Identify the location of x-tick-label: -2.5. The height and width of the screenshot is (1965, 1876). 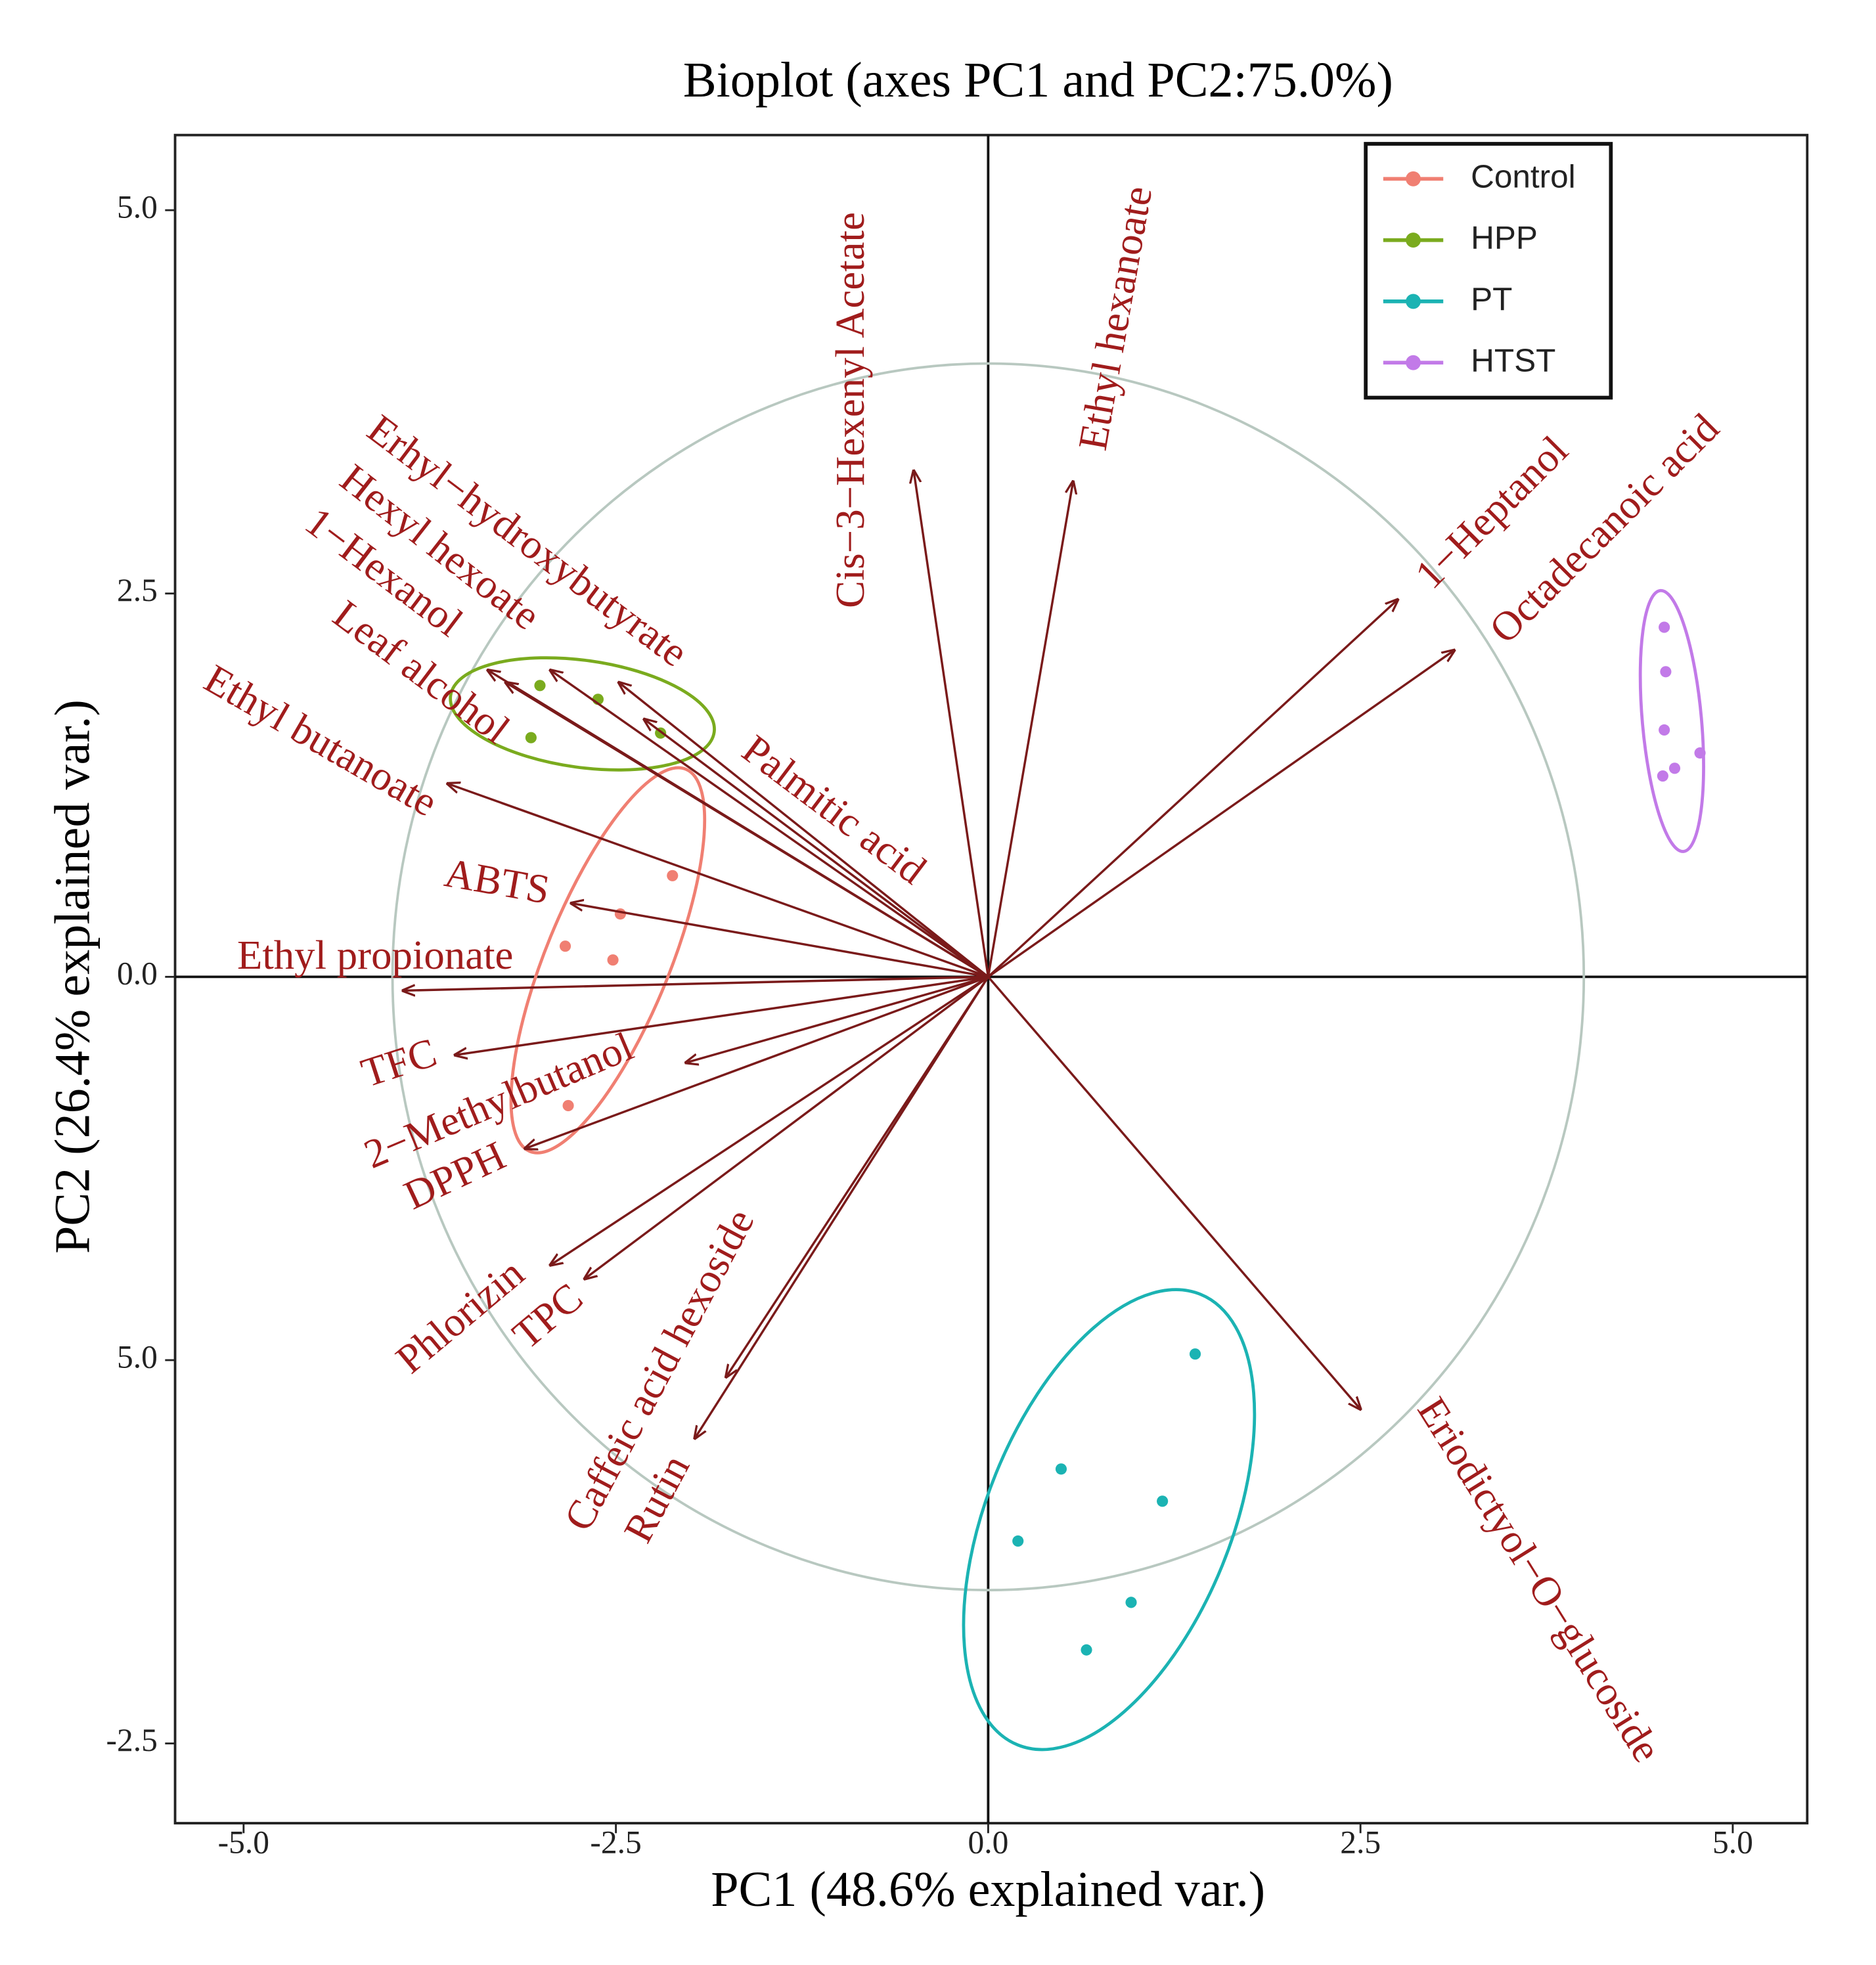
(615, 1843).